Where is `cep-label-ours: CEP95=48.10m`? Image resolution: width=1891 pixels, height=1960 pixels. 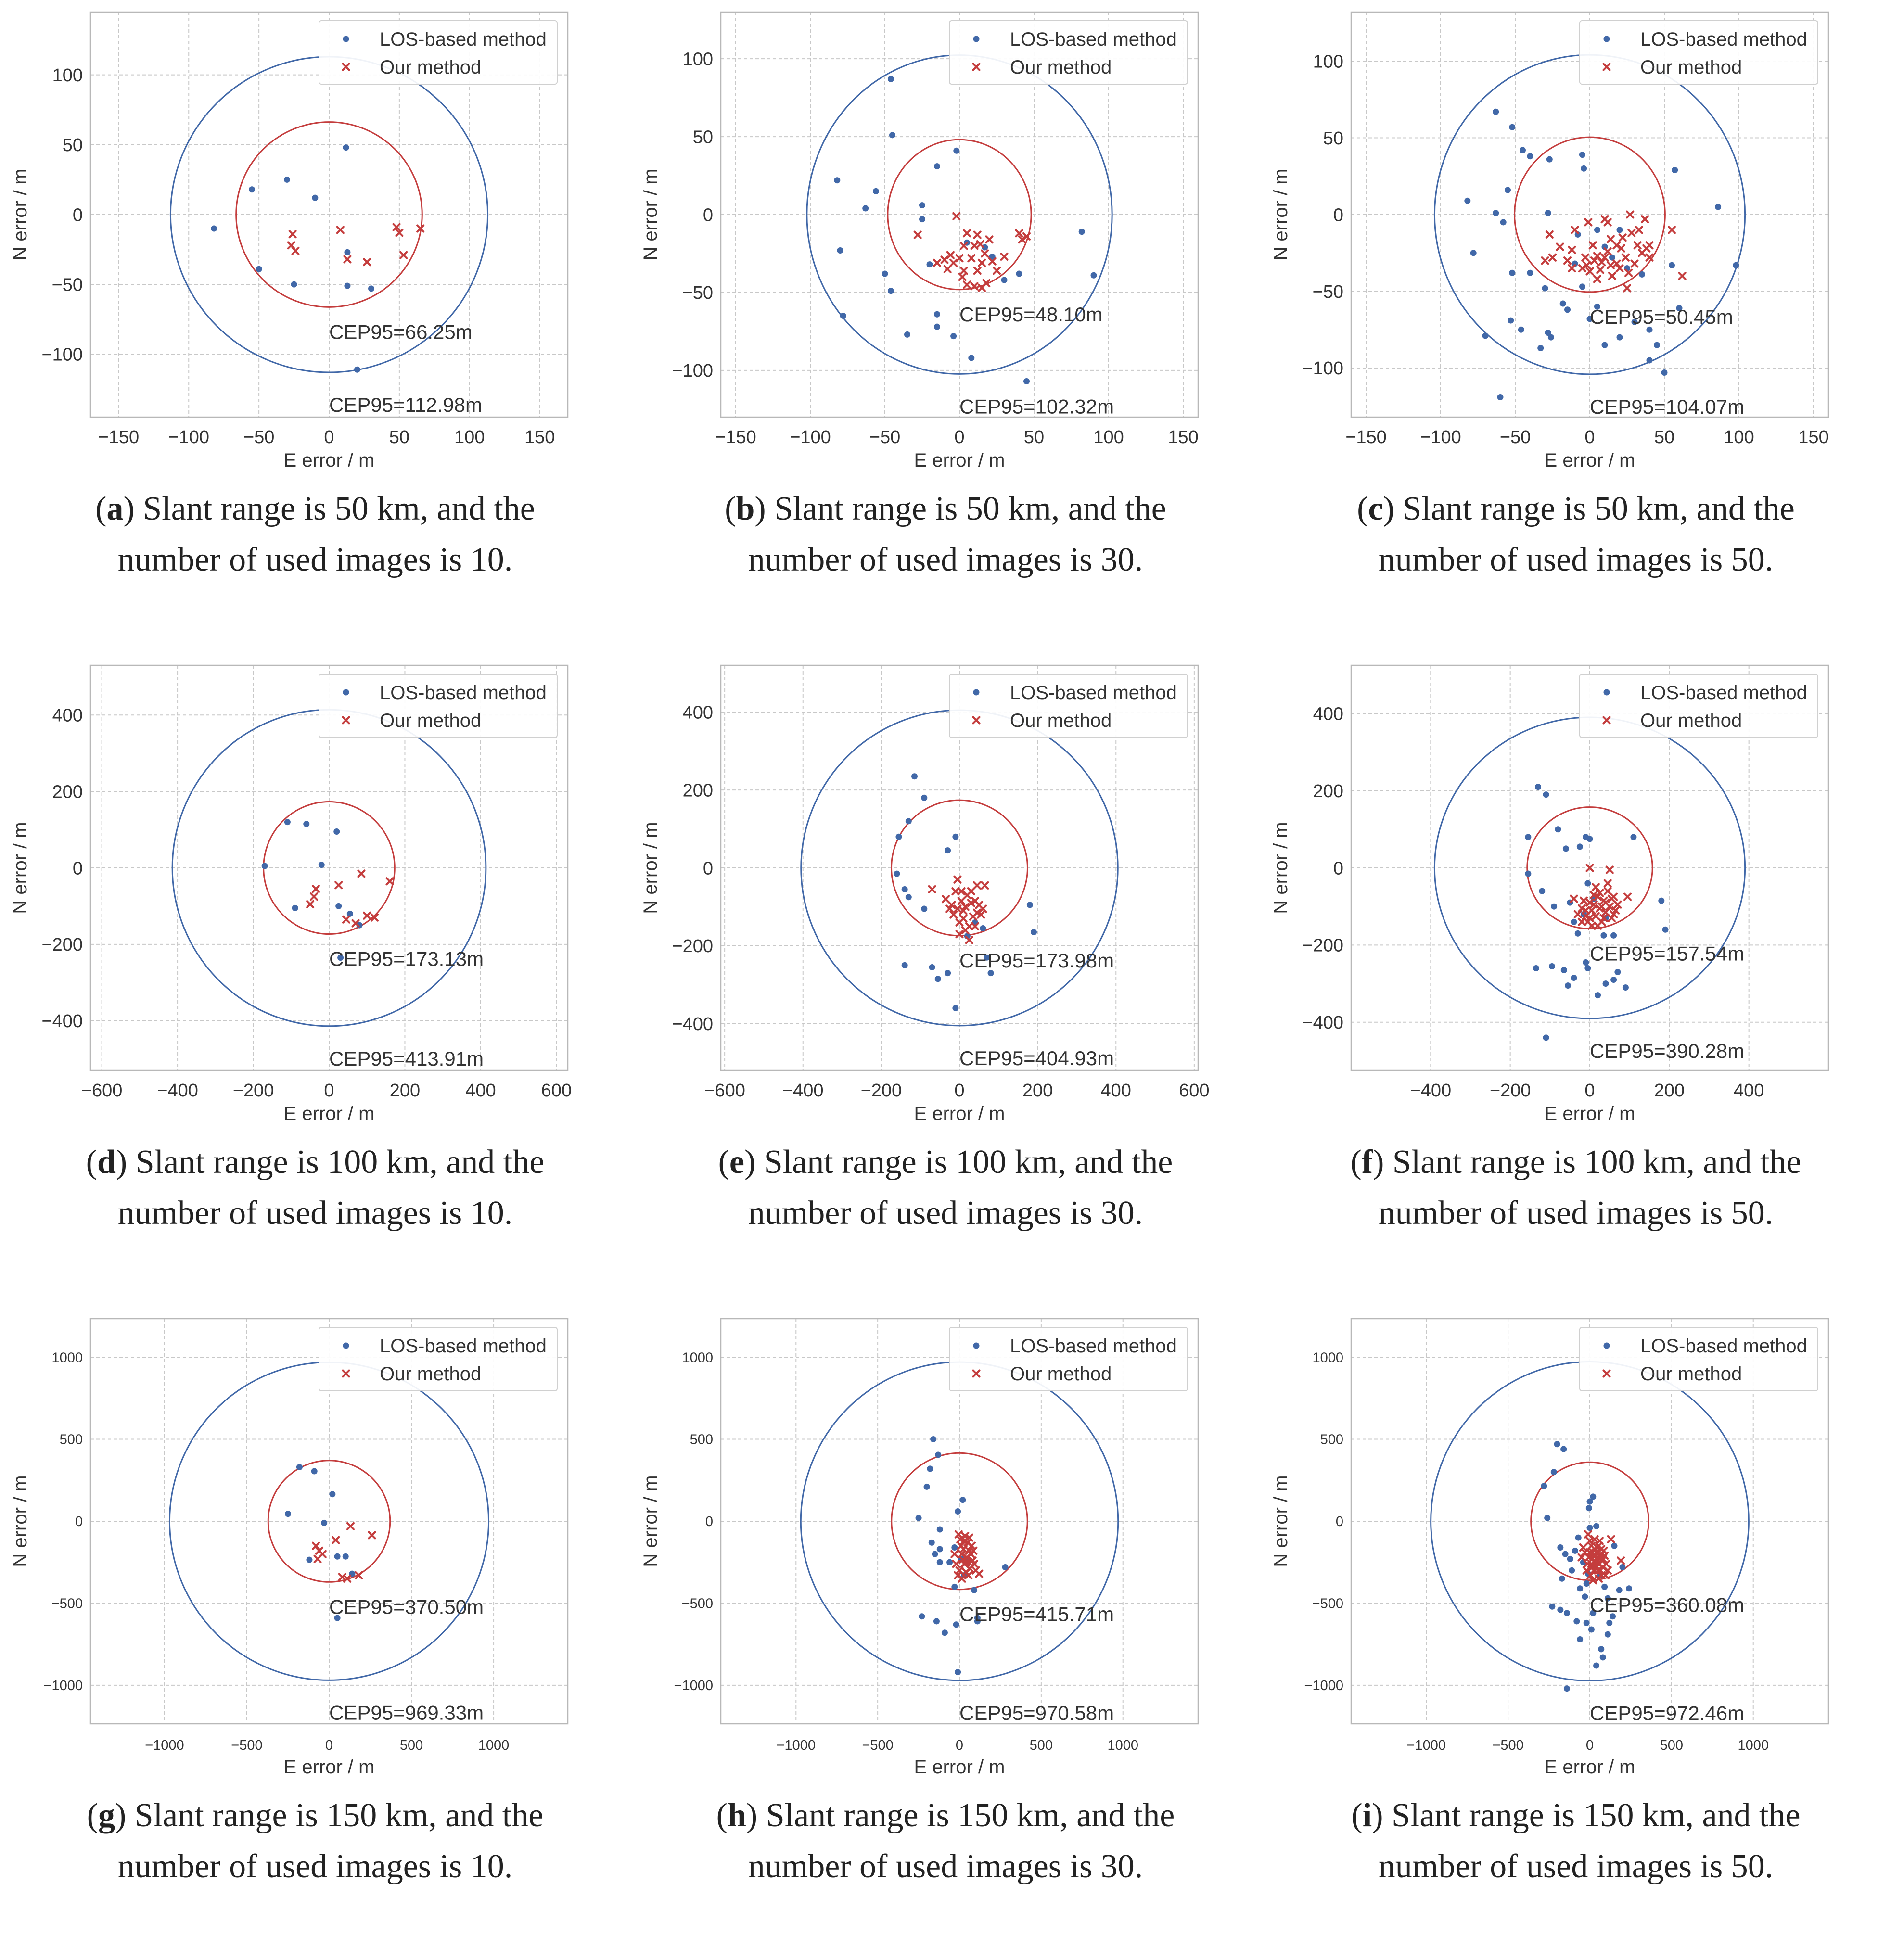 cep-label-ours: CEP95=48.10m is located at coordinates (1031, 314).